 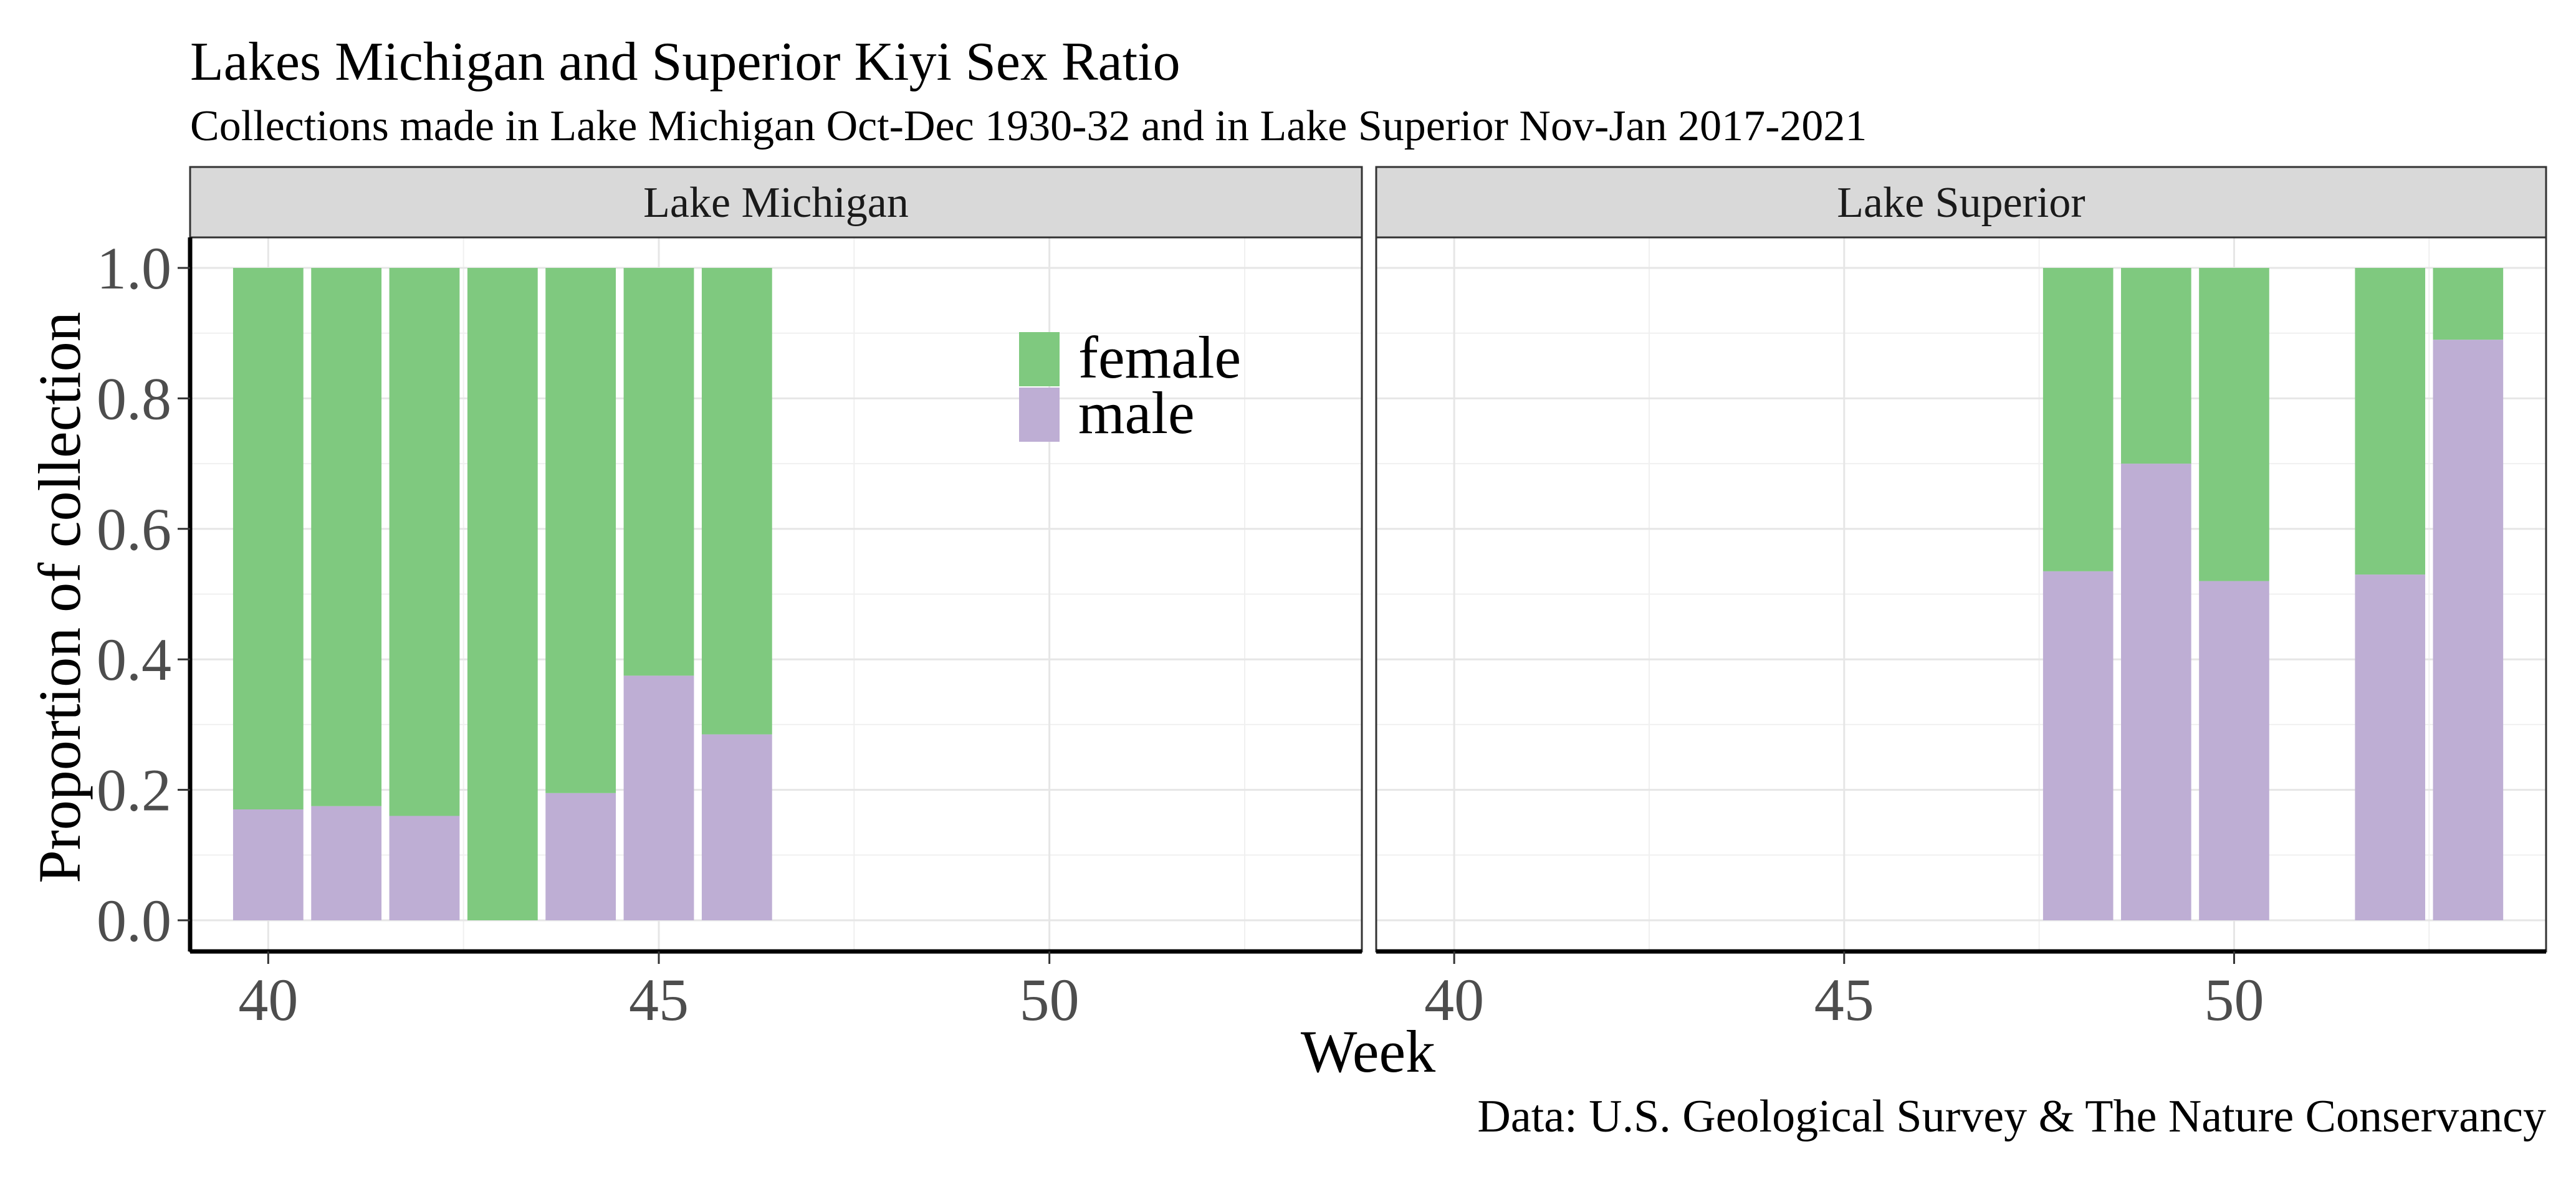 What do you see at coordinates (1368, 1051) in the screenshot?
I see `x-axis-label: Week` at bounding box center [1368, 1051].